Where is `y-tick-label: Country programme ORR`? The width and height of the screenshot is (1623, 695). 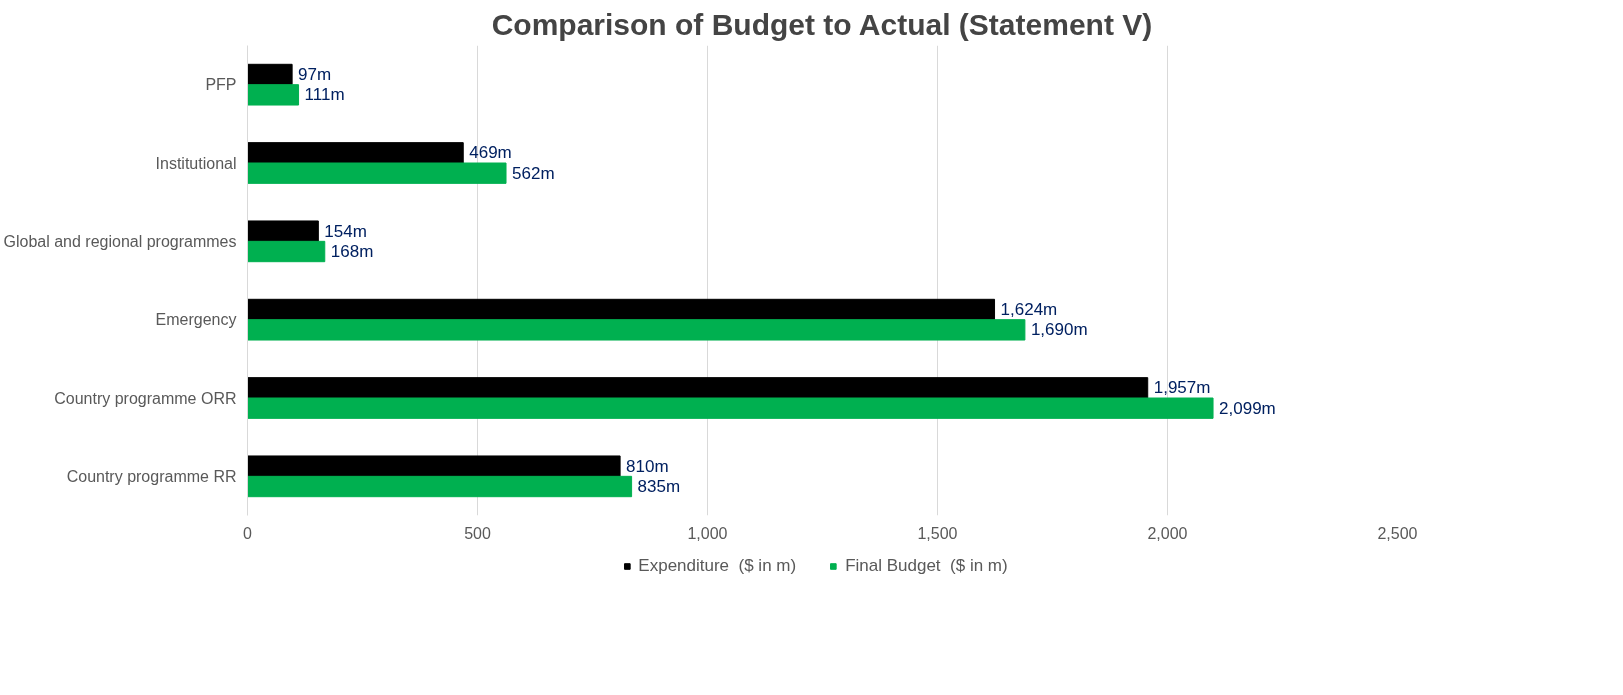 y-tick-label: Country programme ORR is located at coordinates (145, 398).